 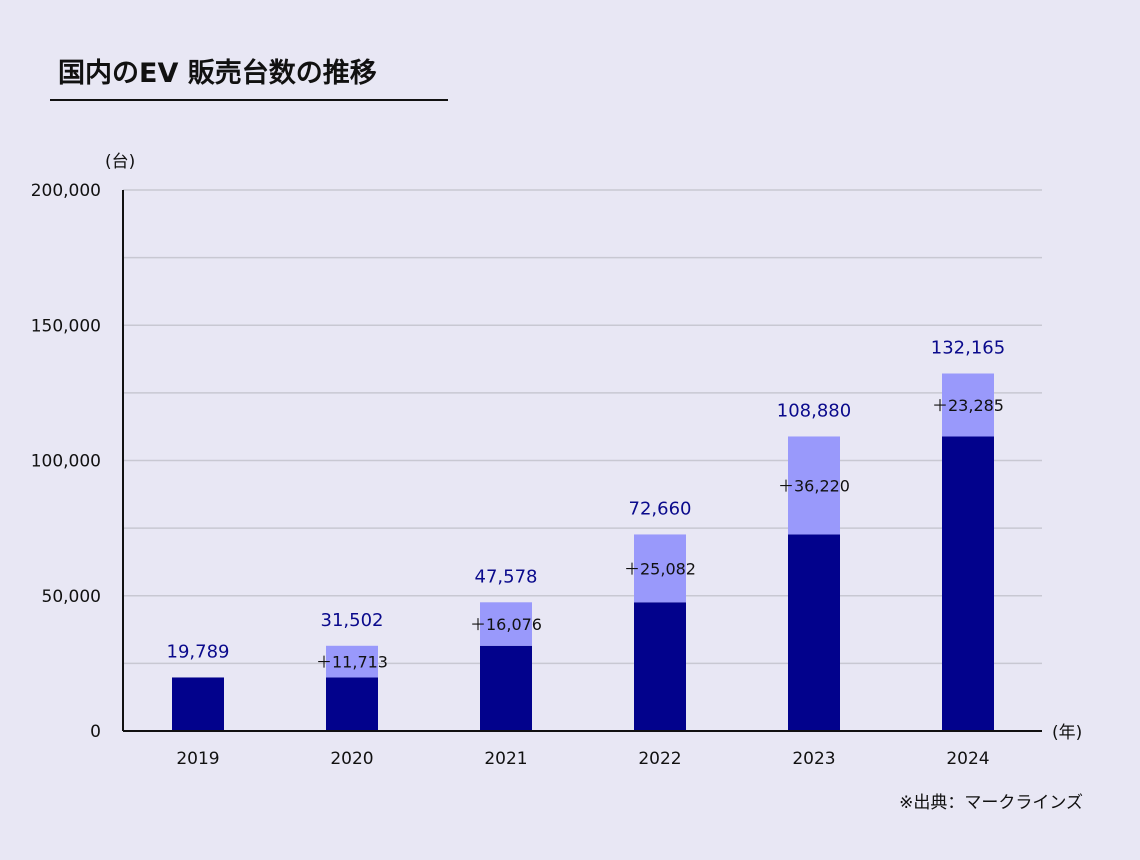 What do you see at coordinates (198, 651) in the screenshot?
I see `total-label: 19,789` at bounding box center [198, 651].